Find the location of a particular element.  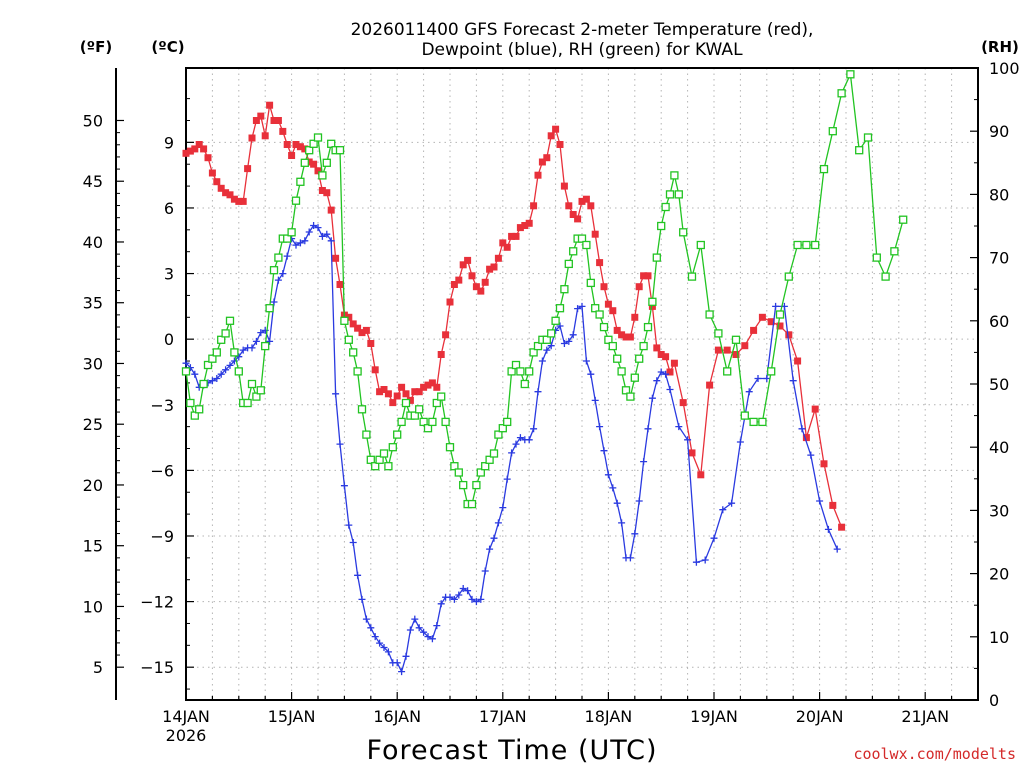

unit-f-label: (ºF) is located at coordinates (96, 47).